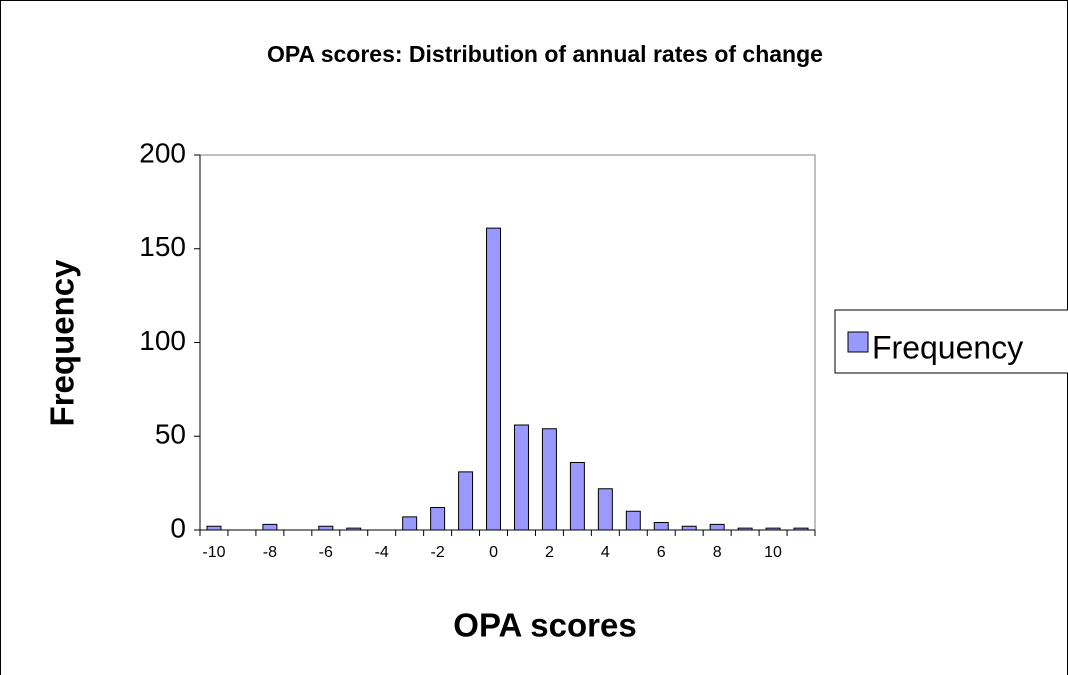 This screenshot has width=1068, height=675. Describe the element at coordinates (270, 552) in the screenshot. I see `x-tick-label: -8` at that location.